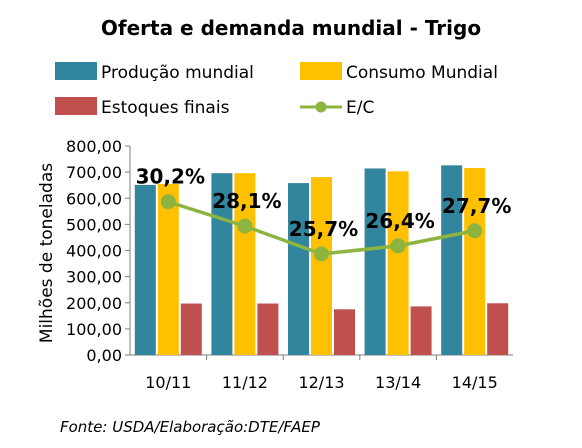 The height and width of the screenshot is (448, 582). I want to click on source-note: Fonte: USDA/Elaboração:DTE/FAEP, so click(190, 427).